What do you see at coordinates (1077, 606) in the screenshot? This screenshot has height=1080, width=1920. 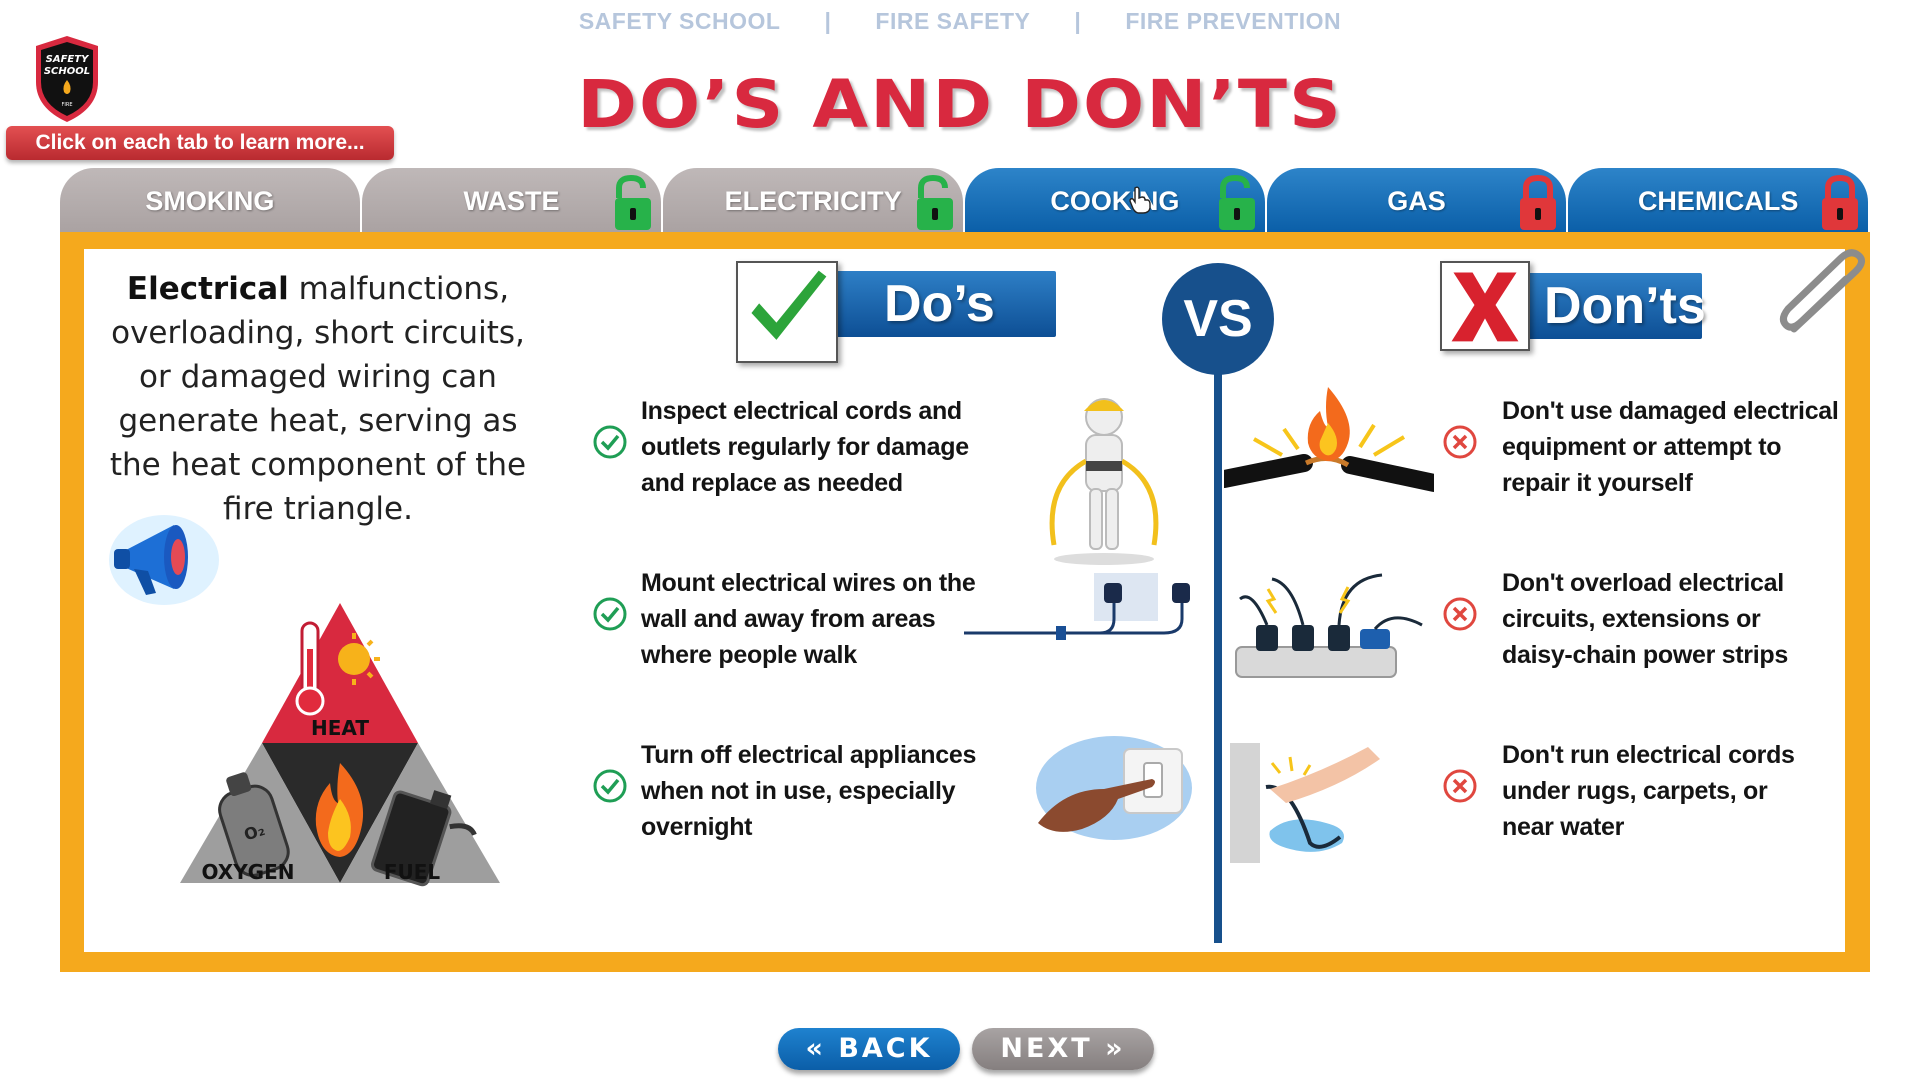 I see `wall-mounted-wire-icon` at bounding box center [1077, 606].